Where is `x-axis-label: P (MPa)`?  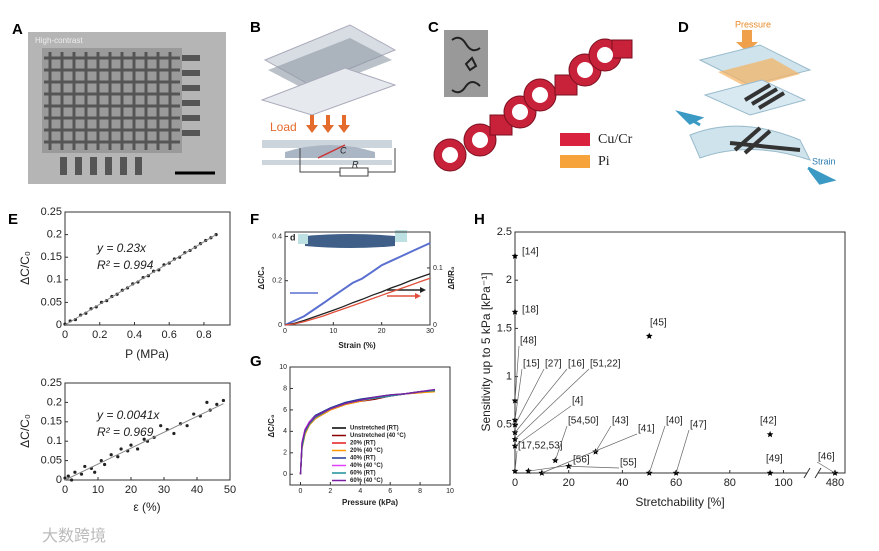 x-axis-label: P (MPa) is located at coordinates (147, 354).